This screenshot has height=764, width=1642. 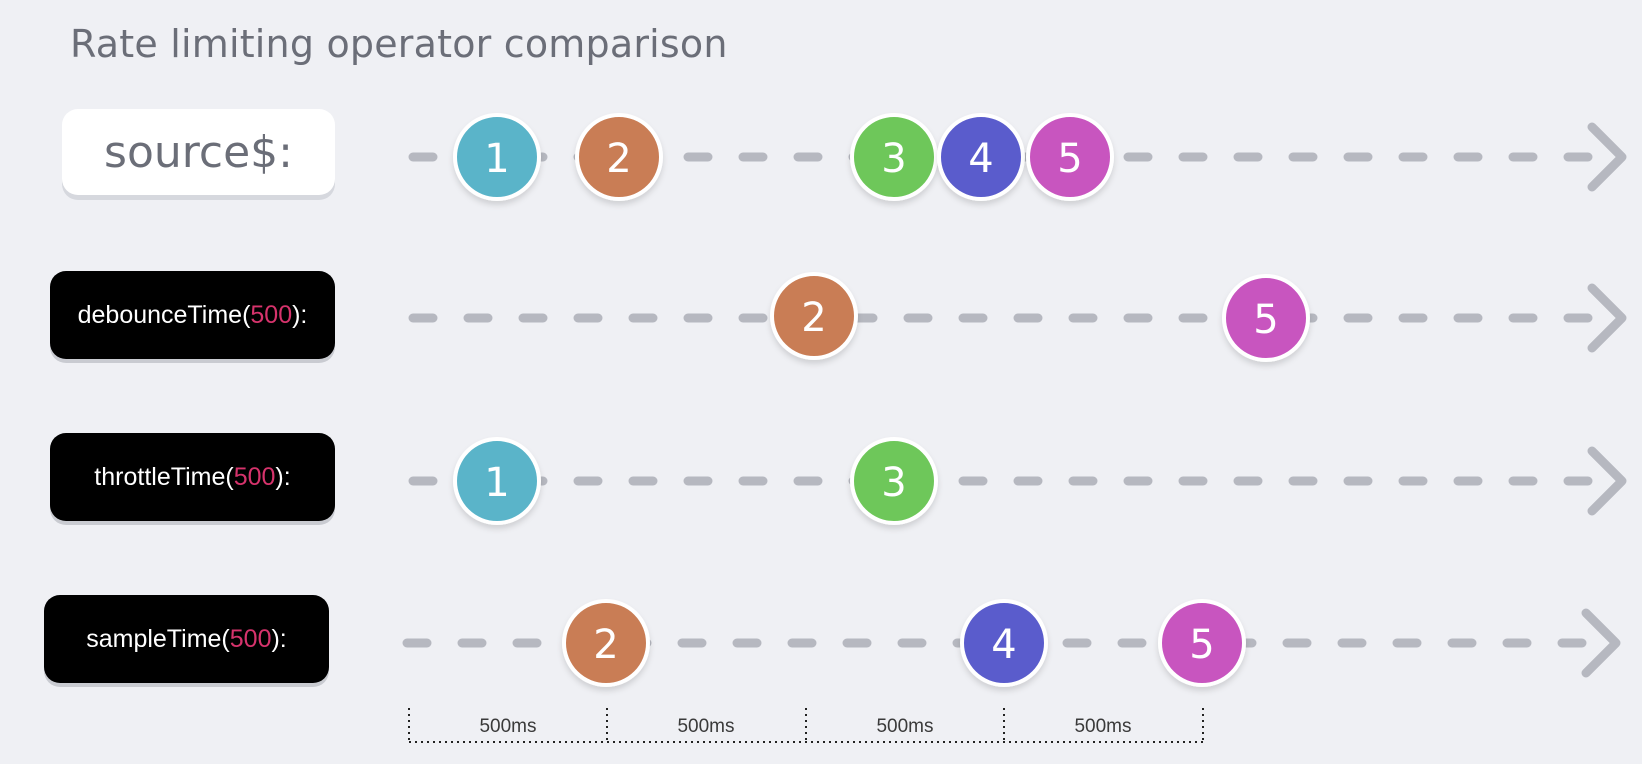 What do you see at coordinates (1017, 318) in the screenshot?
I see `timeline-debounce` at bounding box center [1017, 318].